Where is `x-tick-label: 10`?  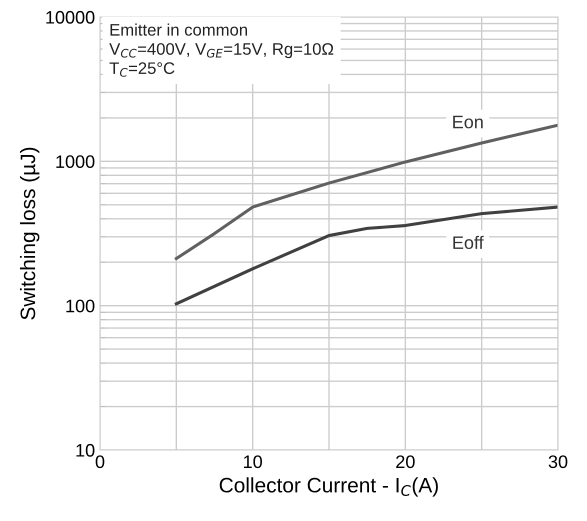
x-tick-label: 10 is located at coordinates (253, 461).